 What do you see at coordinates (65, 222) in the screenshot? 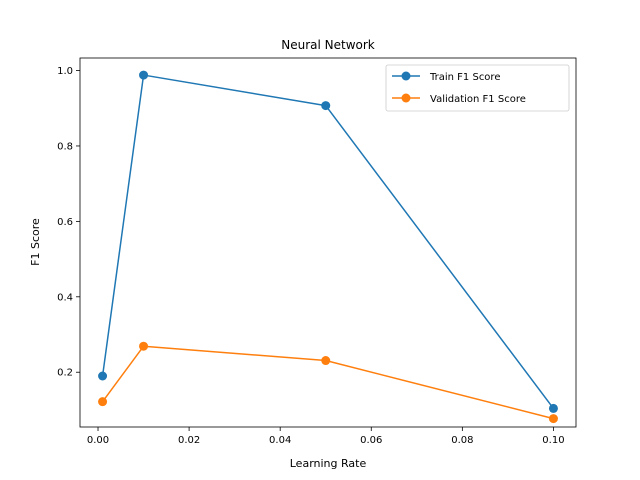
I see `y-tick-label: 0.6` at bounding box center [65, 222].